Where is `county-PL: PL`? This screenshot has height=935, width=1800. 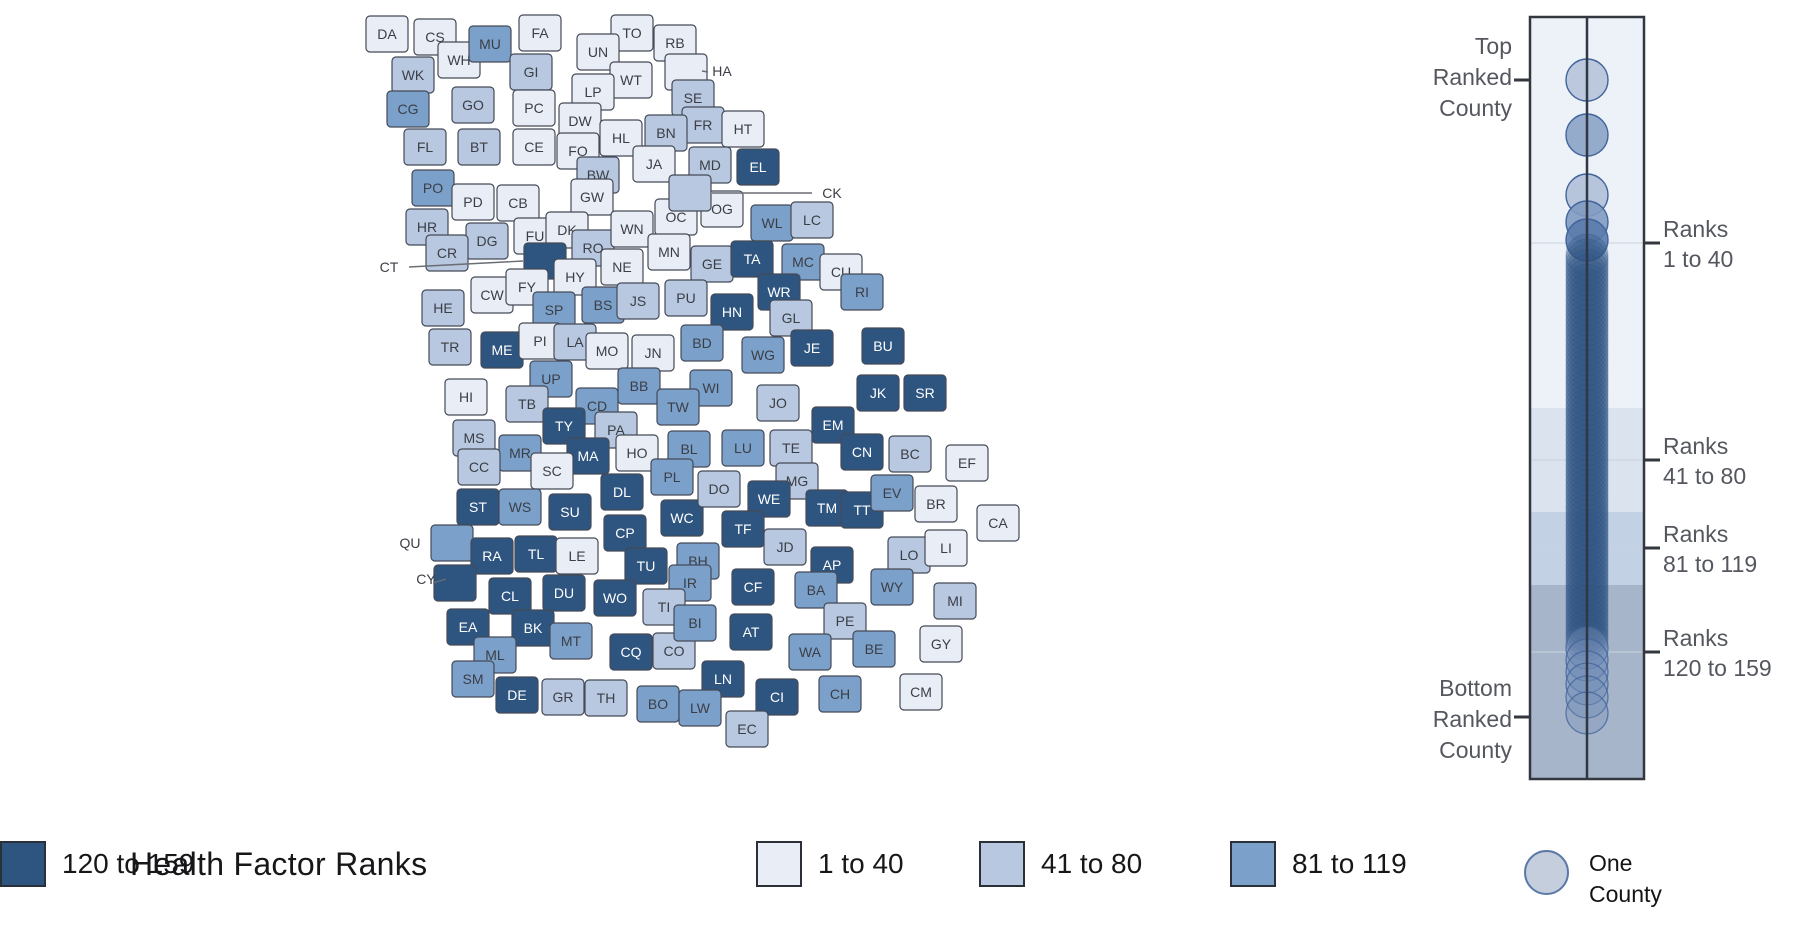
county-PL: PL is located at coordinates (672, 477).